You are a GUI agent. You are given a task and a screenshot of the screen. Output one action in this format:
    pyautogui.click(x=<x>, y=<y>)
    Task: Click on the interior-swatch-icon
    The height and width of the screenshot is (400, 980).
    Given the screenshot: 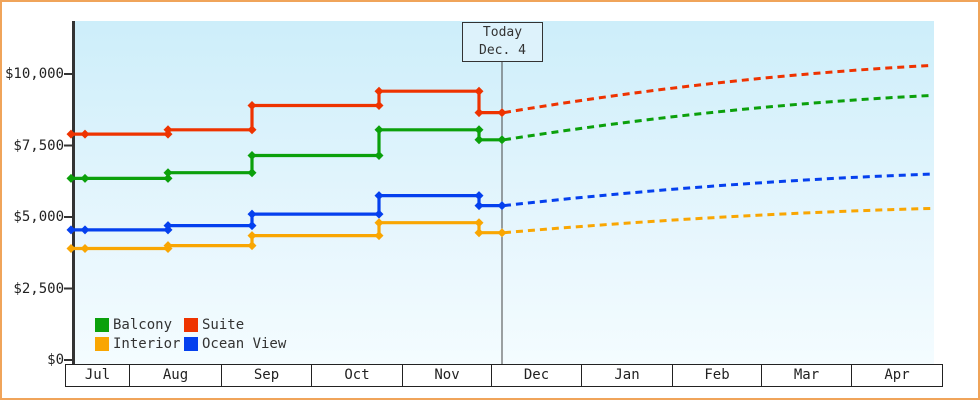 What is the action you would take?
    pyautogui.click(x=102, y=344)
    